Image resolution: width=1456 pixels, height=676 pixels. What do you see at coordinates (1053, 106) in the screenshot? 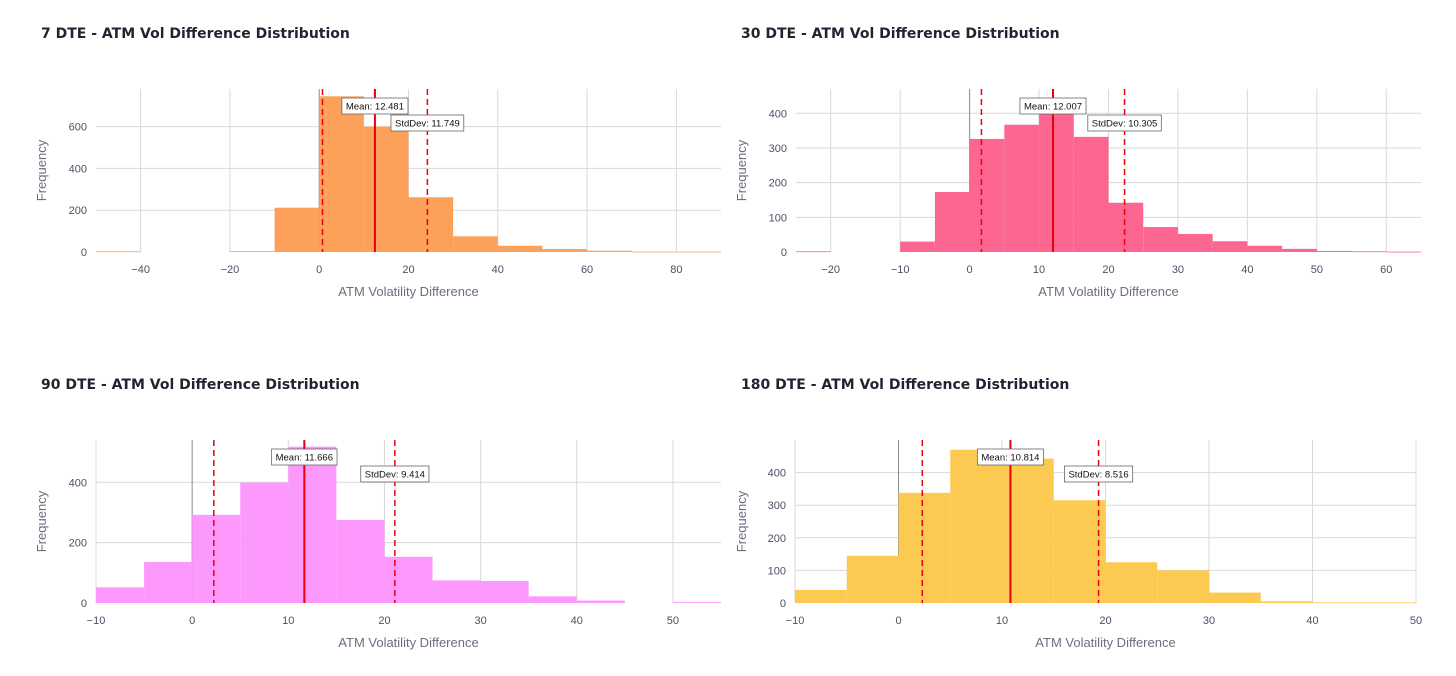
I see `mean-annotation: Mean: 12.007` at bounding box center [1053, 106].